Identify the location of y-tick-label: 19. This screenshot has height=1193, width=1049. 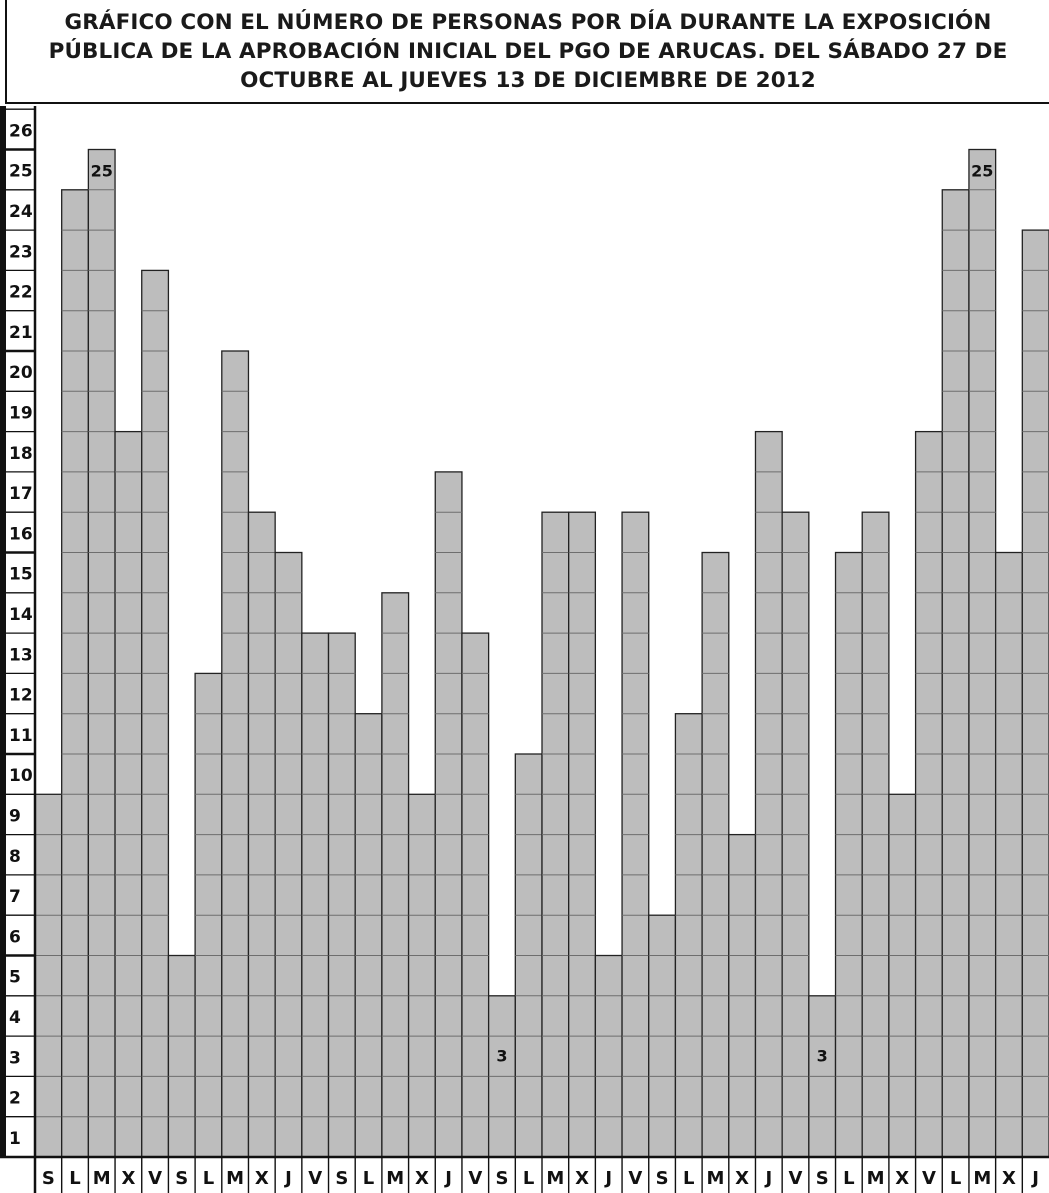
(21, 413).